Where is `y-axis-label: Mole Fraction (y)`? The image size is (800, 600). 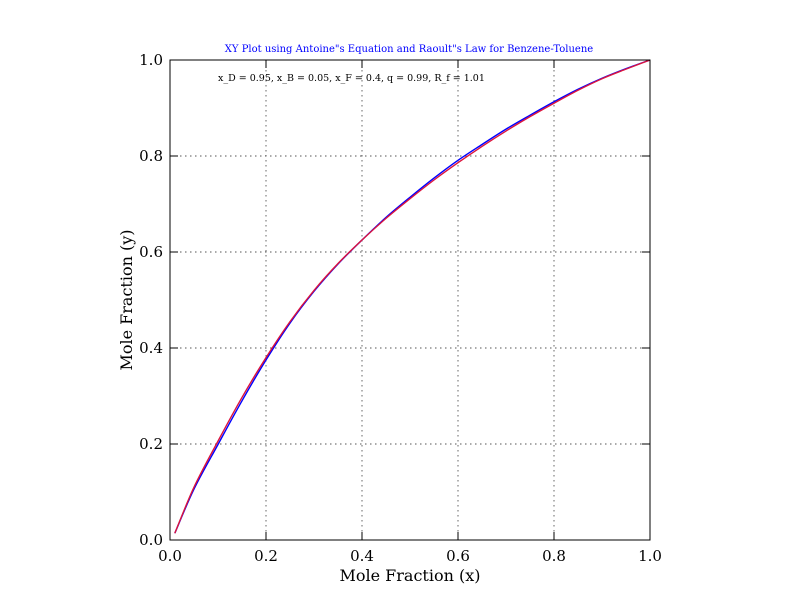
y-axis-label: Mole Fraction (y) is located at coordinates (126, 299).